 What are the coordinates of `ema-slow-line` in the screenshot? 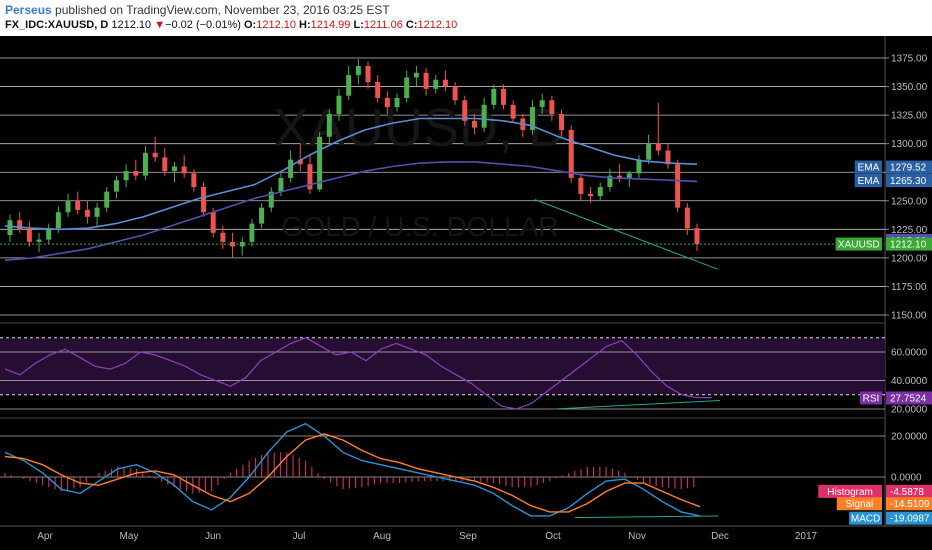 It's located at (351, 211).